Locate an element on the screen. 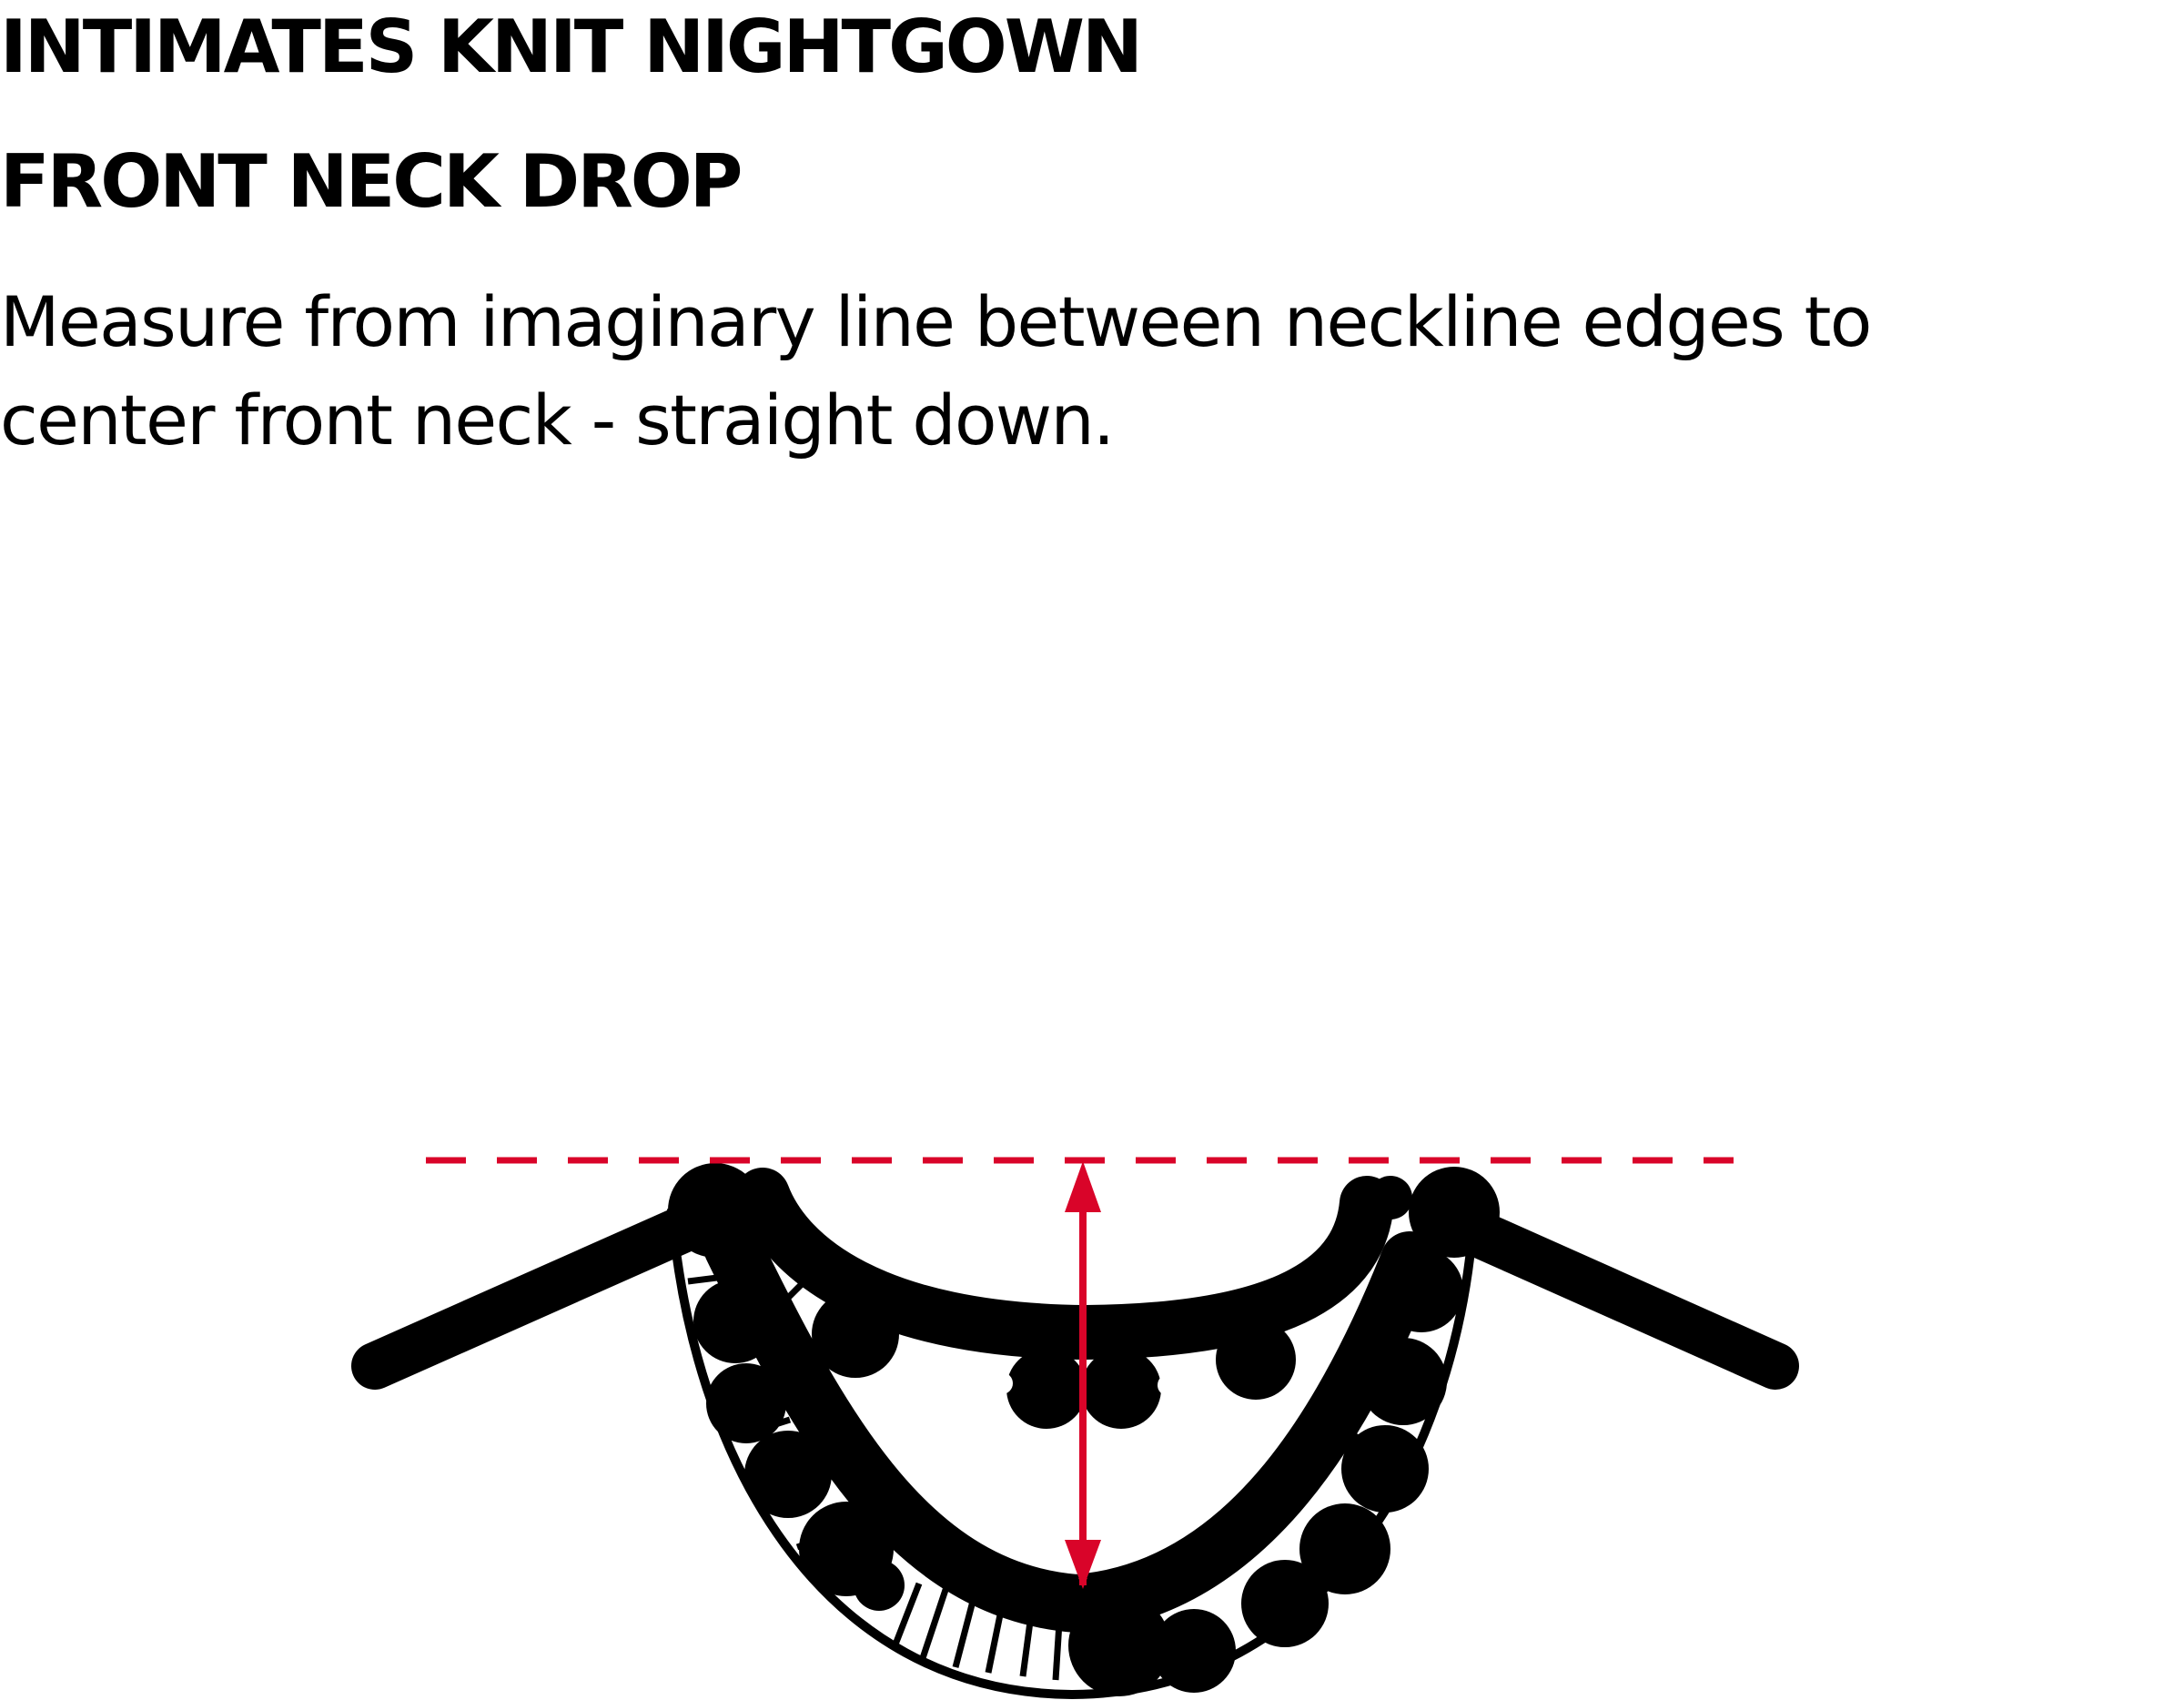 Image resolution: width=2184 pixels, height=1700 pixels. left-shoulder-line is located at coordinates (530, 1297).